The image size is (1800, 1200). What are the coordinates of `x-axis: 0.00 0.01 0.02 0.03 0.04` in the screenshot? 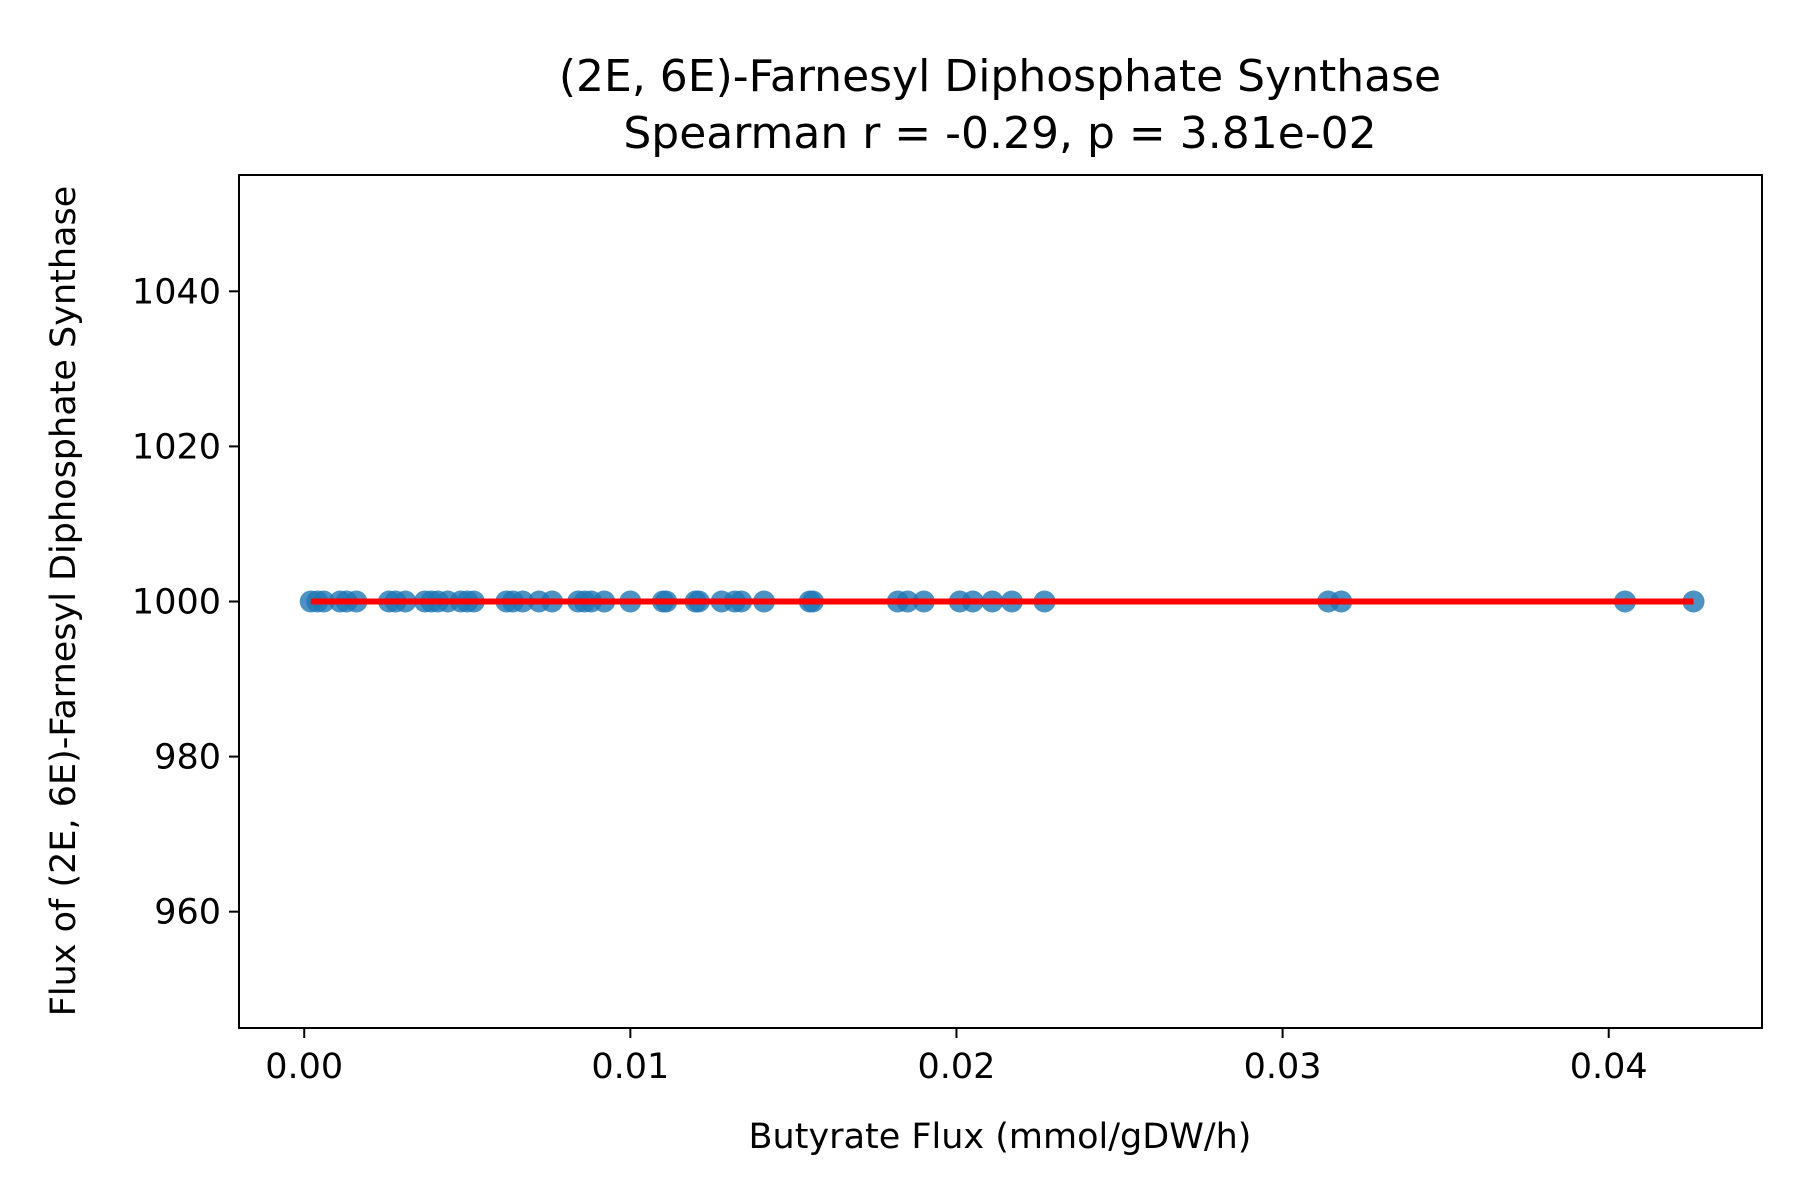 It's located at (956, 1057).